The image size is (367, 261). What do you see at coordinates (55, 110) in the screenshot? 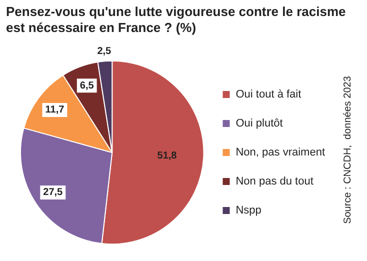
I see `data-label: 11,7` at bounding box center [55, 110].